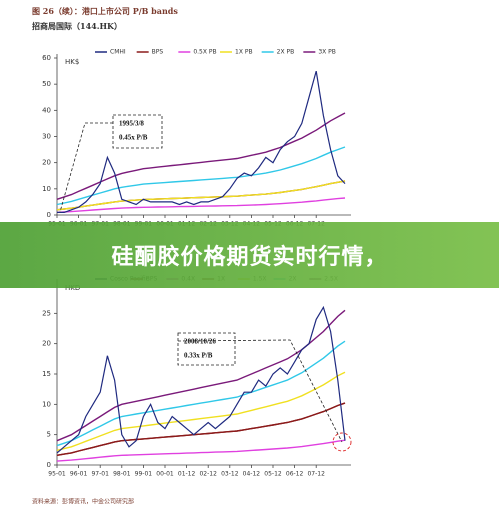  Describe the element at coordinates (118, 52) in the screenshot. I see `legend-label: CMHI` at that location.